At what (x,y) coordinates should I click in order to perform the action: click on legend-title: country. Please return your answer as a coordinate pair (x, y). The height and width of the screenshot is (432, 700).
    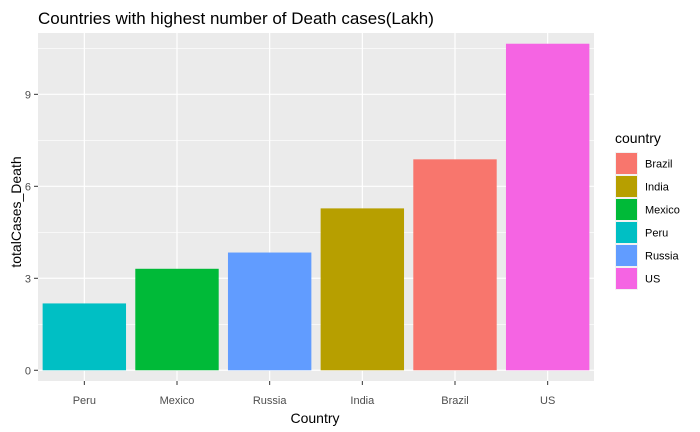
    Looking at the image, I should click on (638, 138).